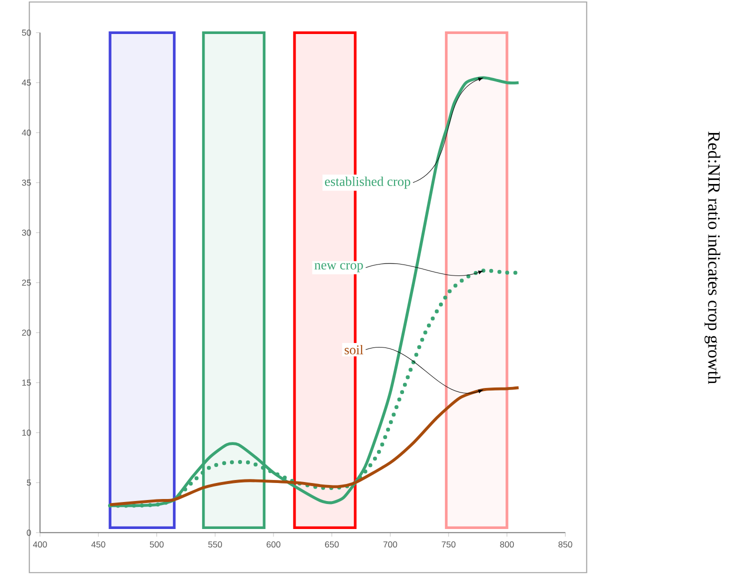  I want to click on y-tick-label: 5, so click(28, 483).